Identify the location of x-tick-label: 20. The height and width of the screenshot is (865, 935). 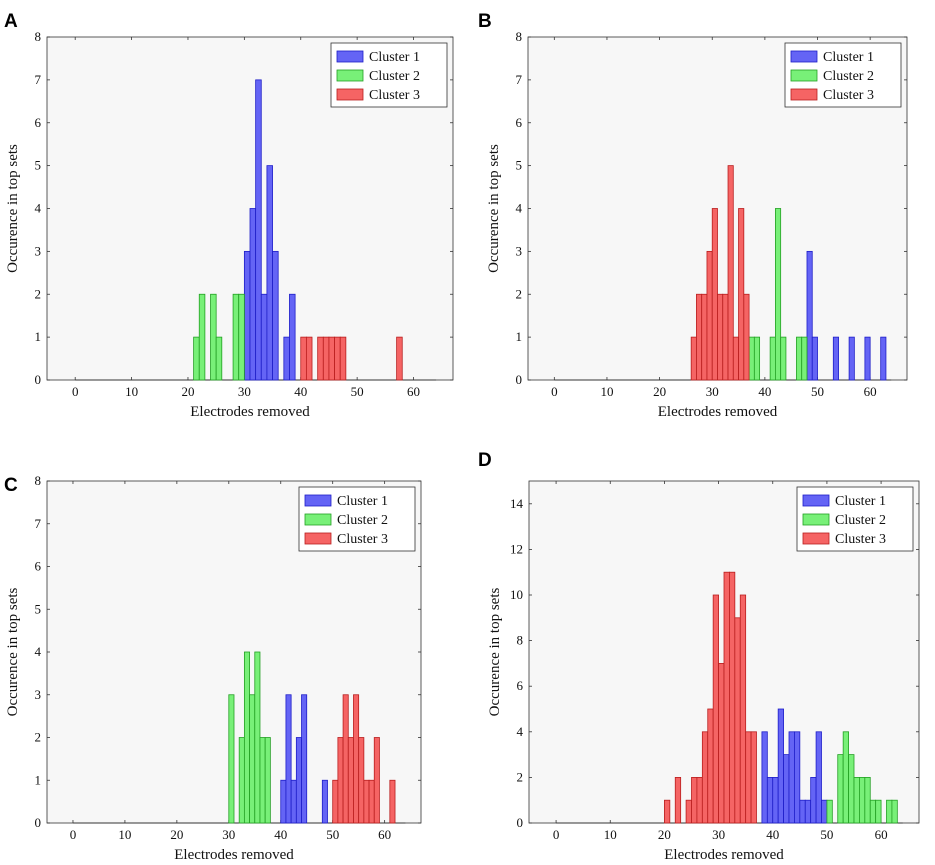
(176, 834).